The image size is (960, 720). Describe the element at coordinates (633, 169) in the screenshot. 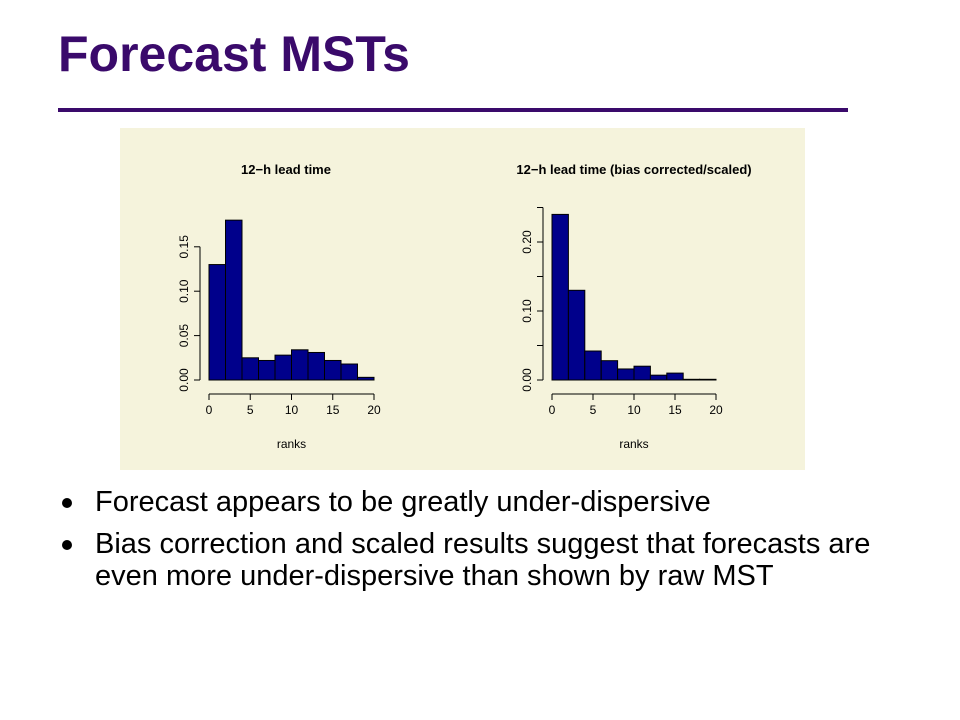

I see `chart-title: 12−h lead time (bias corrected/scaled)` at that location.